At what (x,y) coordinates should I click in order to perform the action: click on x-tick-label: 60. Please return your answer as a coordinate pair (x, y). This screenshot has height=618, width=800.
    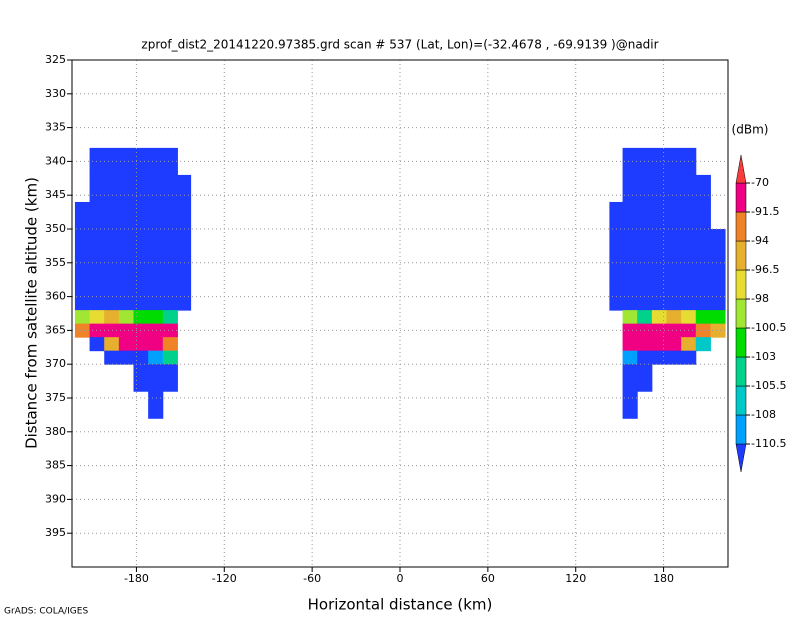
    Looking at the image, I should click on (488, 578).